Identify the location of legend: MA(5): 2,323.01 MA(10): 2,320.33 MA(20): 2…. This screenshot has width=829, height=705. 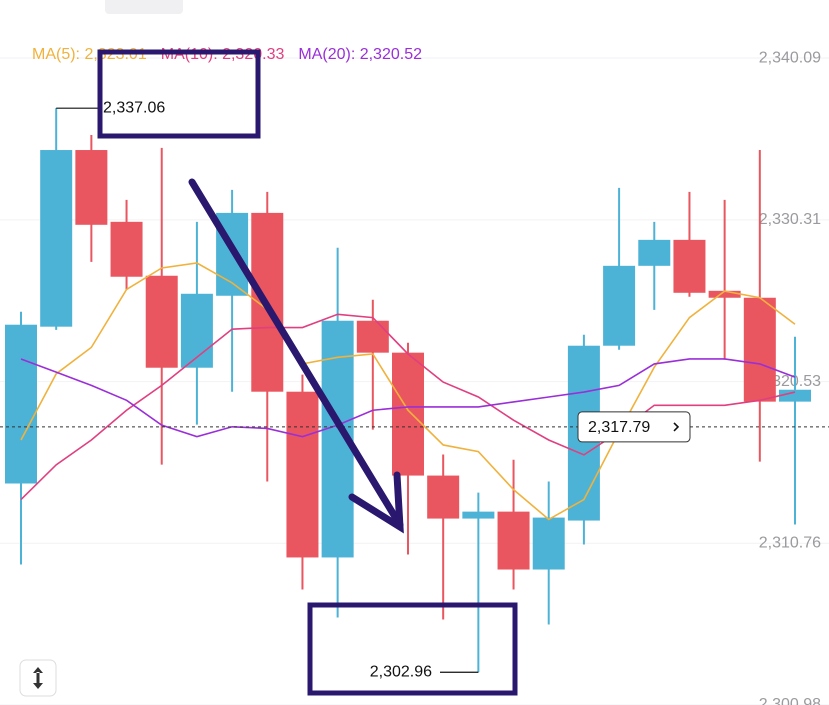
(227, 54).